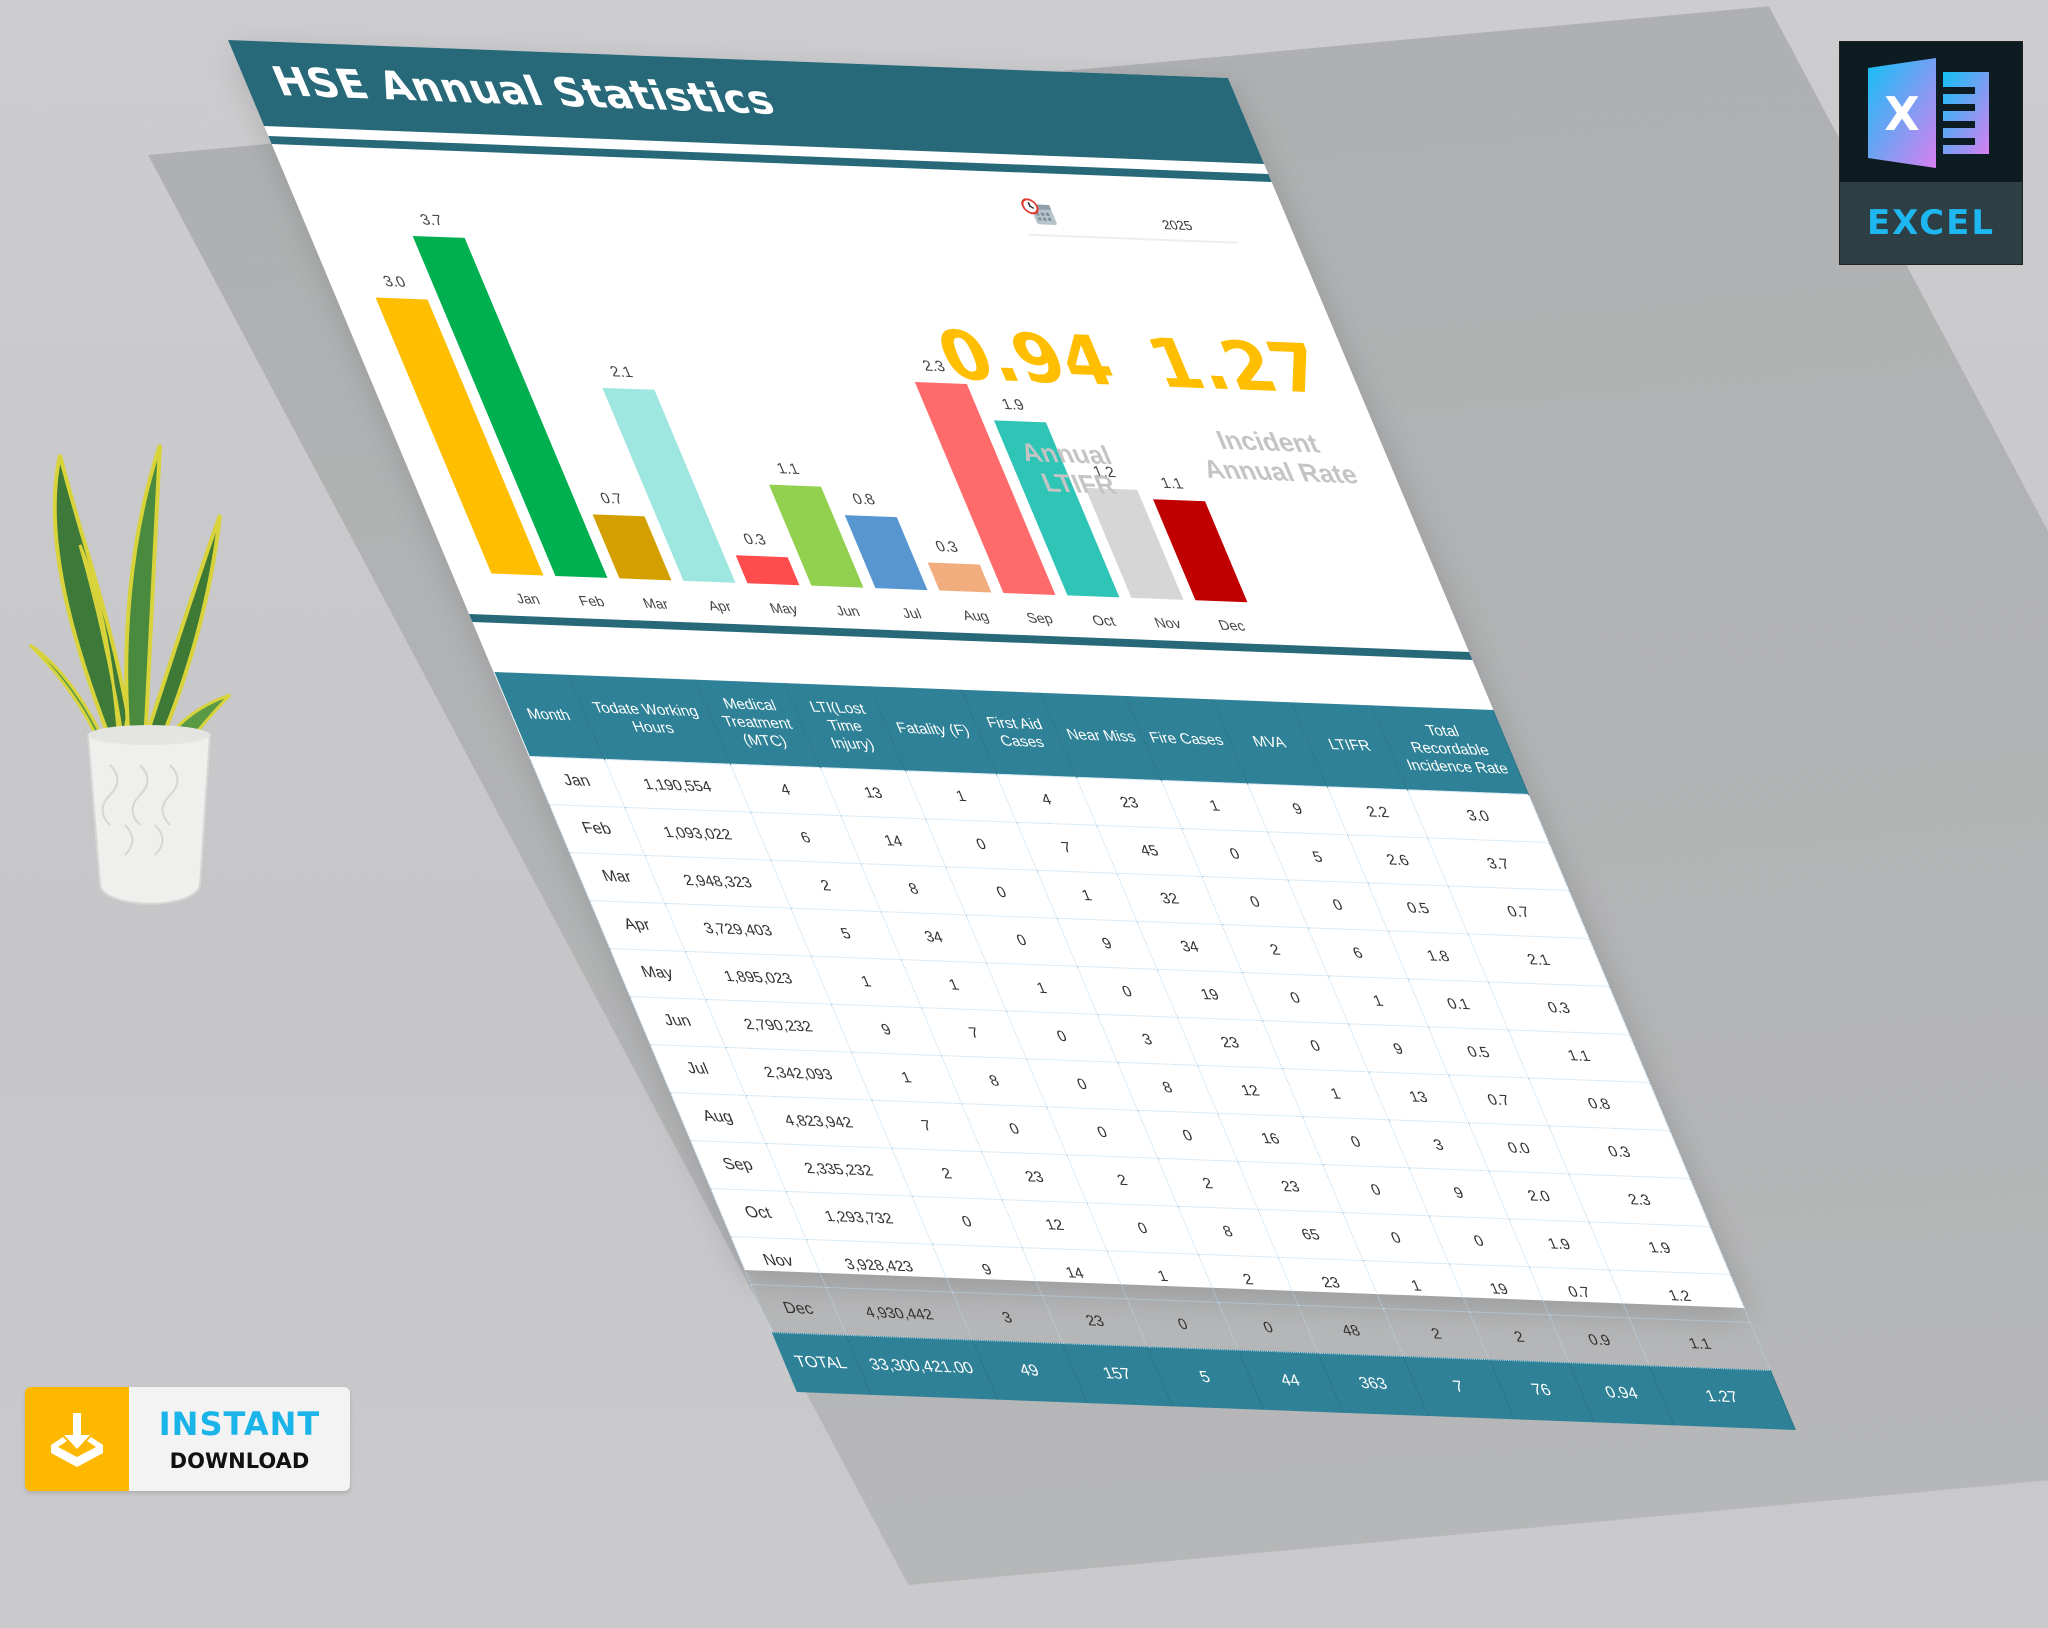 The height and width of the screenshot is (1628, 2048). Describe the element at coordinates (1639, 1199) in the screenshot. I see `table-cell: 2.3` at that location.